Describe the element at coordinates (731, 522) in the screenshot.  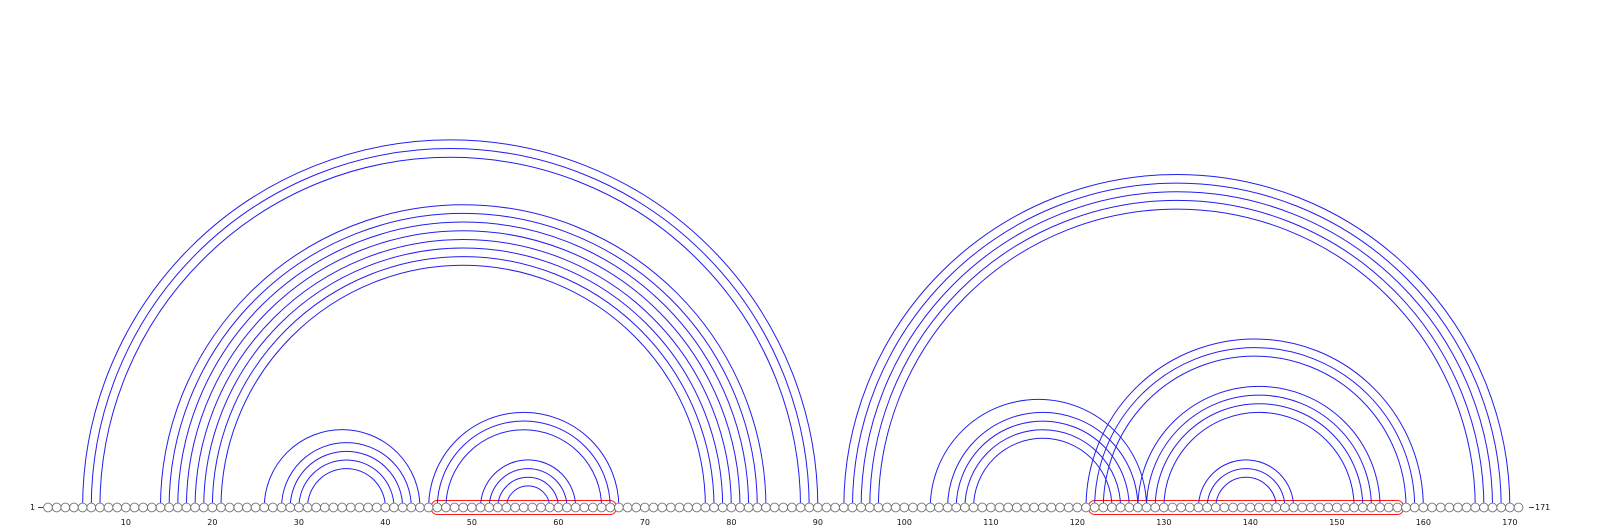
I see `tick-label-80: 80` at that location.